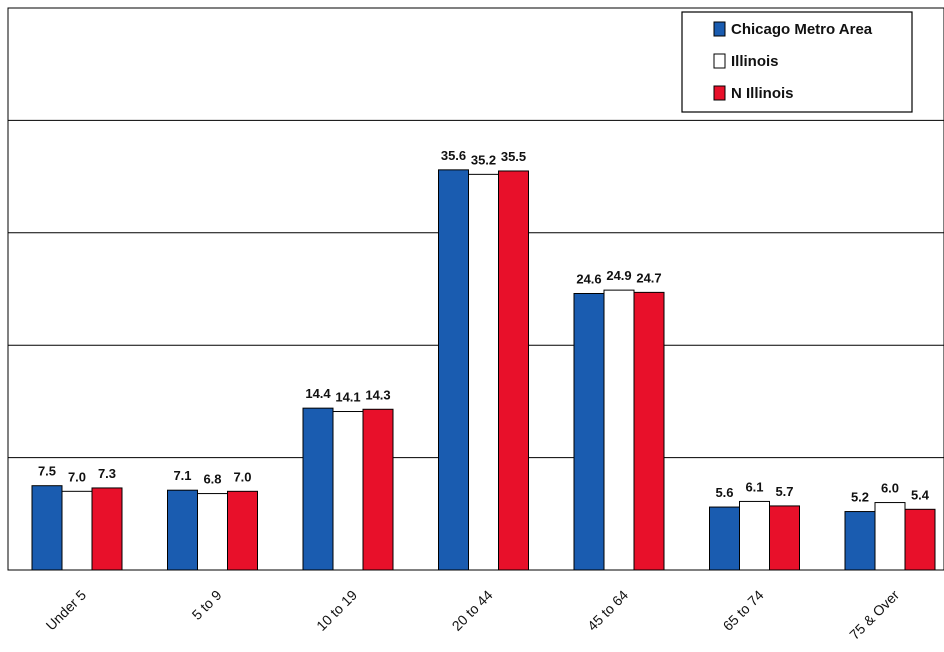  Describe the element at coordinates (874, 615) in the screenshot. I see `x-tick-label: 75 & Over` at that location.